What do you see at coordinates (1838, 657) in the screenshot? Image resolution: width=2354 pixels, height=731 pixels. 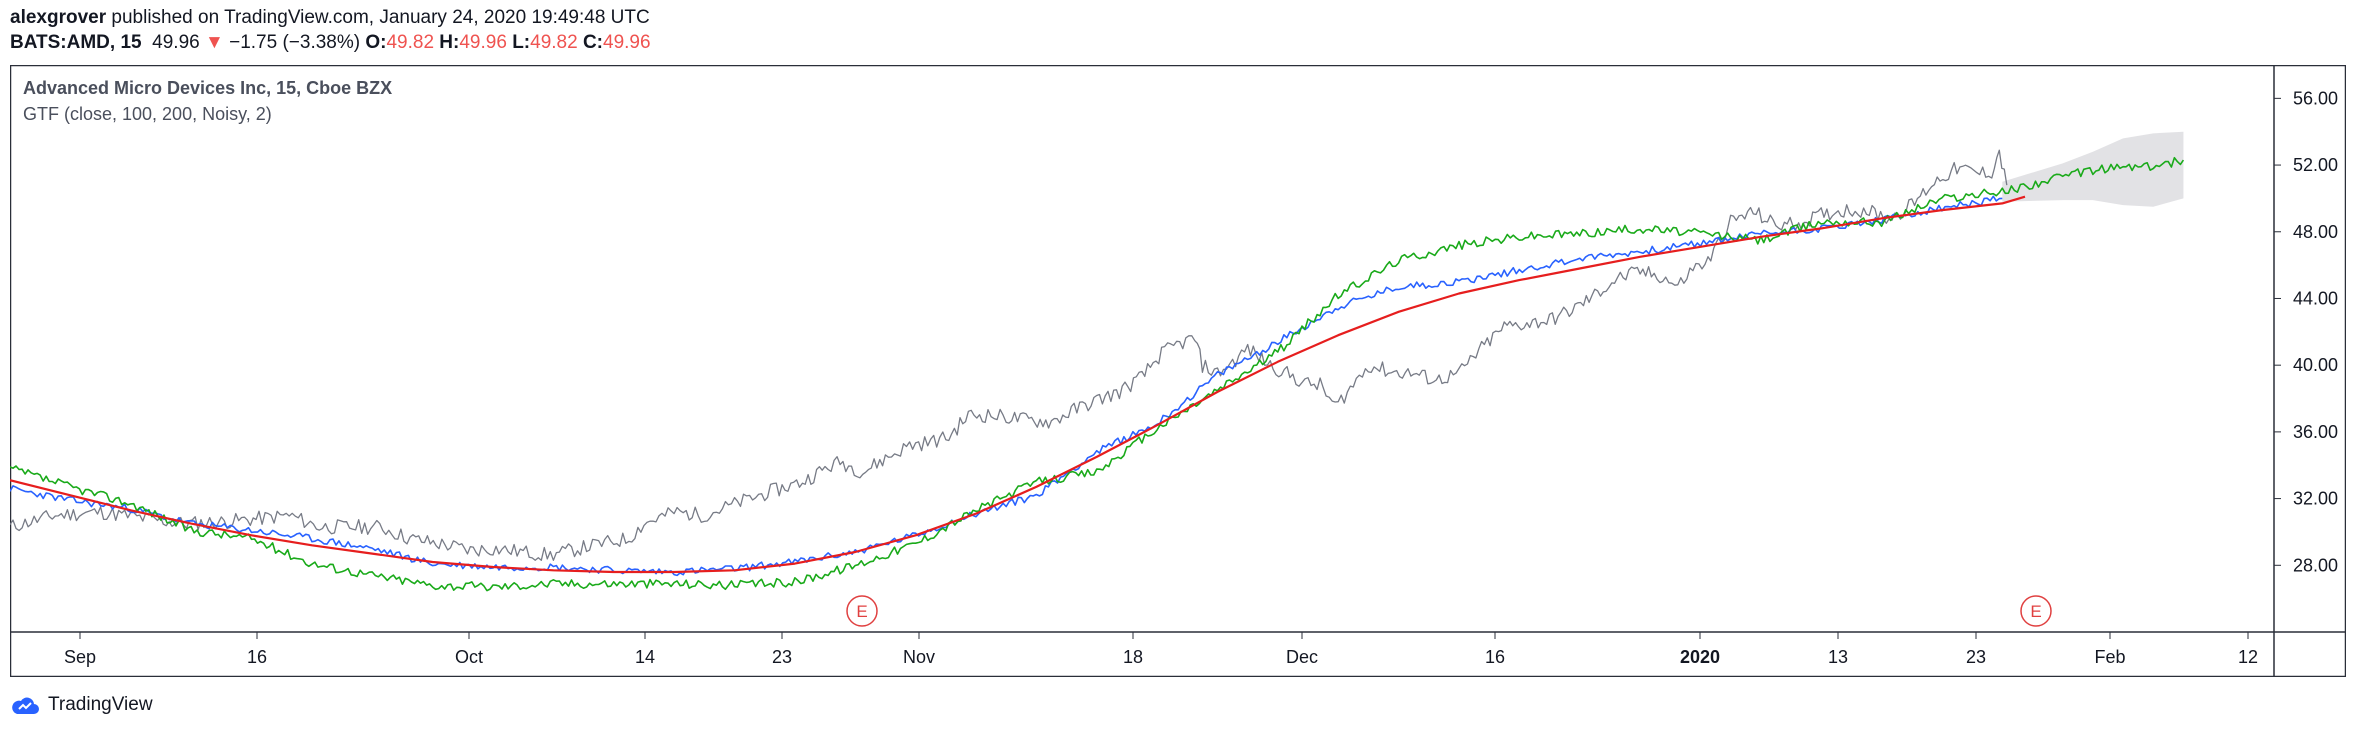 I see `x-tick-label: 13` at bounding box center [1838, 657].